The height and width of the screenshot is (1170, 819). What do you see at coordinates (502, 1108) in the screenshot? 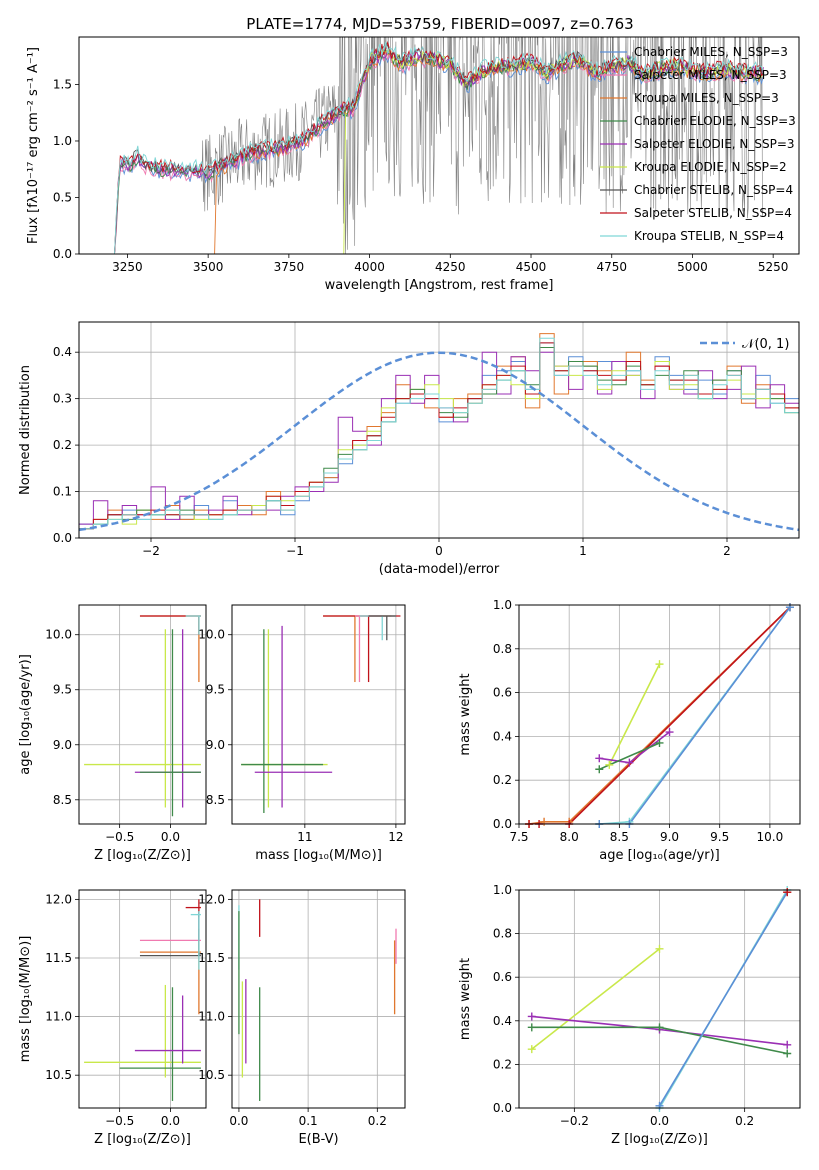
I see `y-tick-label: 0.0` at bounding box center [502, 1108].